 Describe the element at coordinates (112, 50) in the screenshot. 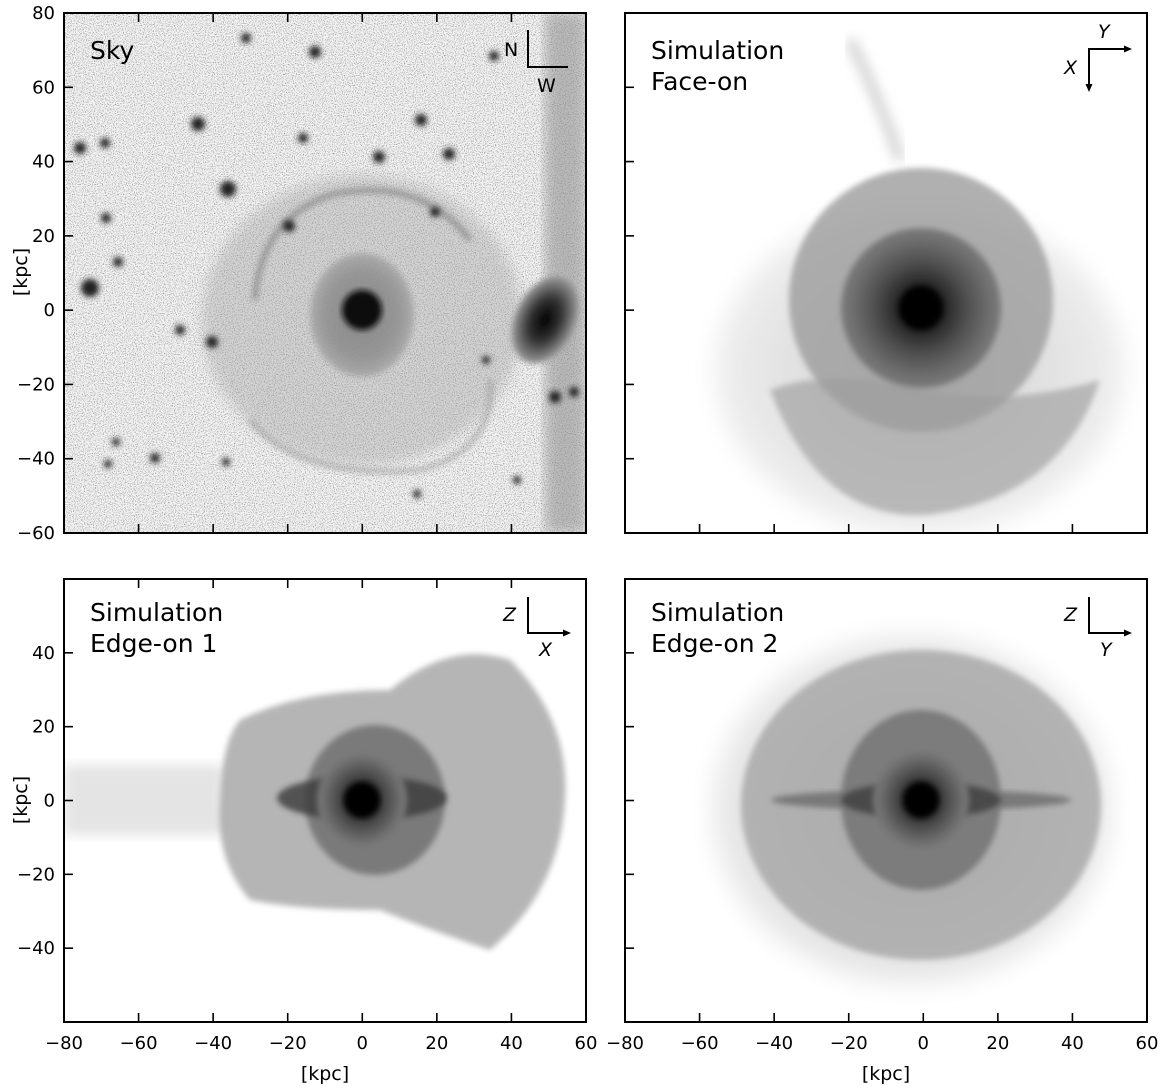

I see `panel-label-line: Sky` at that location.